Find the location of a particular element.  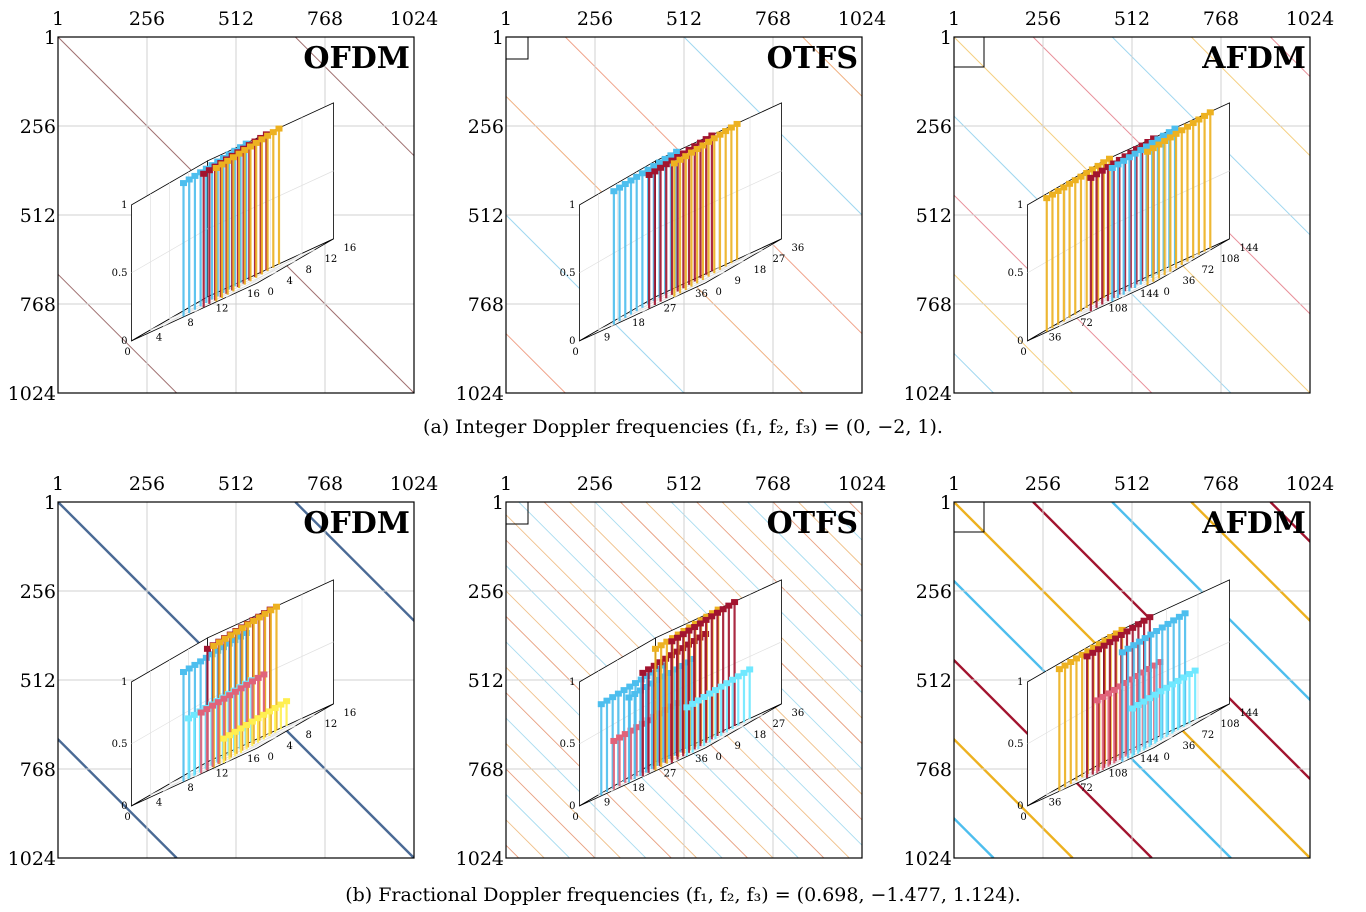

y3d-tick-label: 9 is located at coordinates (738, 746).